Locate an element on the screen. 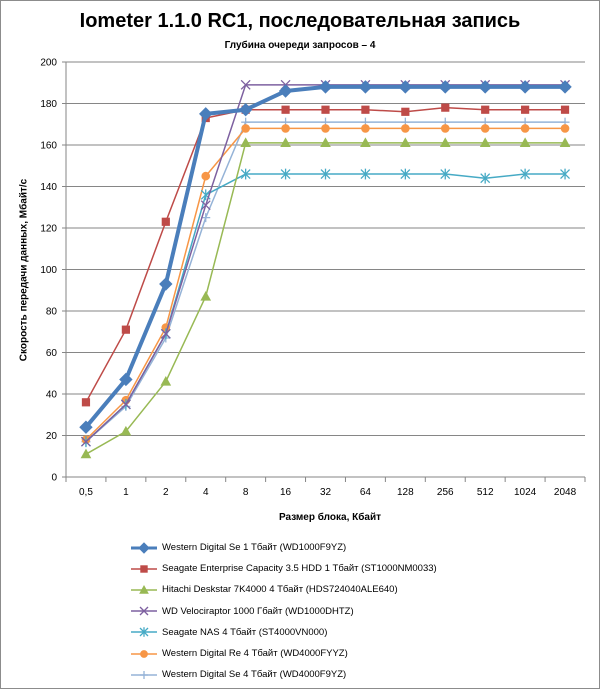 The image size is (600, 689). x-tick-label: 2048 is located at coordinates (565, 492).